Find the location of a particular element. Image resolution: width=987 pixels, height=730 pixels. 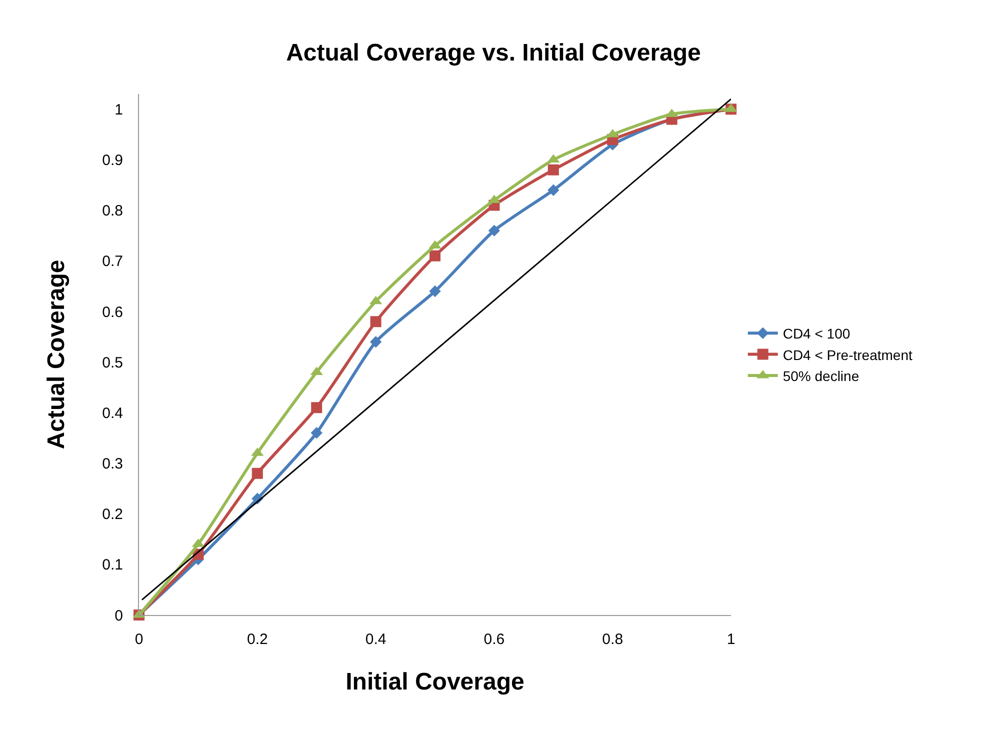

x-axis-title: Initial Coverage is located at coordinates (435, 682).